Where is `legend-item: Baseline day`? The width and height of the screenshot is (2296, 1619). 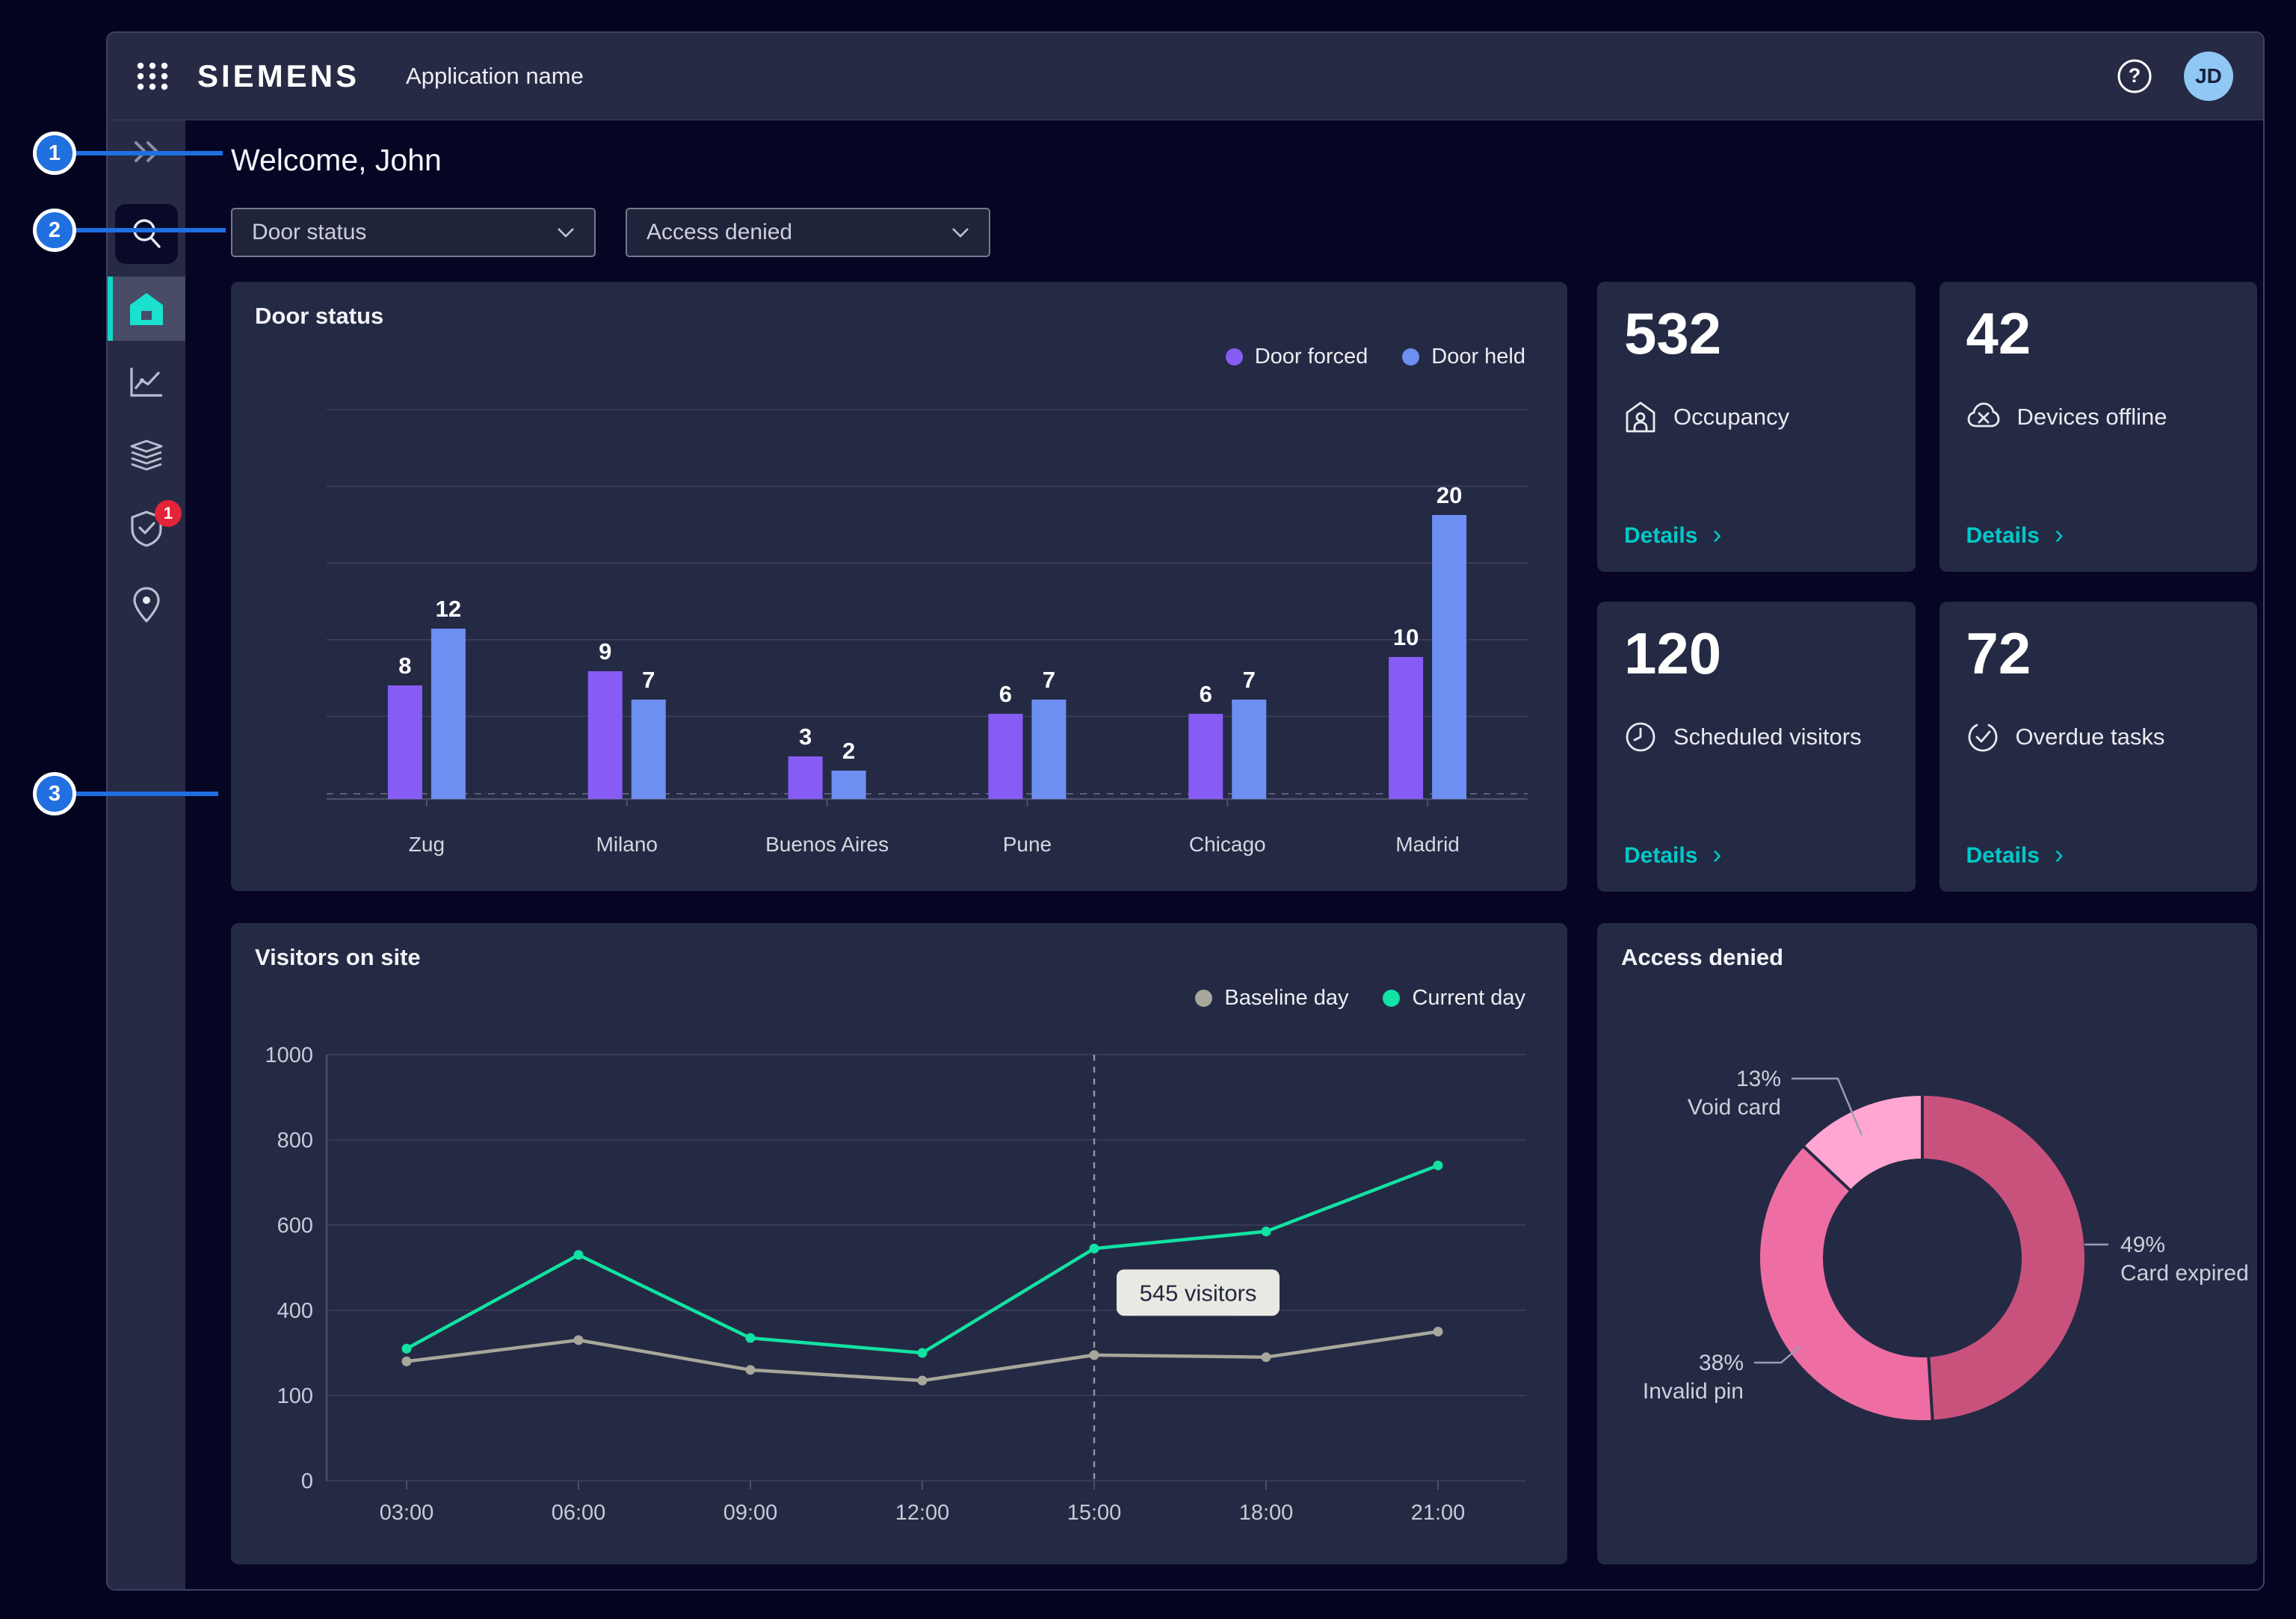
legend-item: Baseline day is located at coordinates (1272, 998).